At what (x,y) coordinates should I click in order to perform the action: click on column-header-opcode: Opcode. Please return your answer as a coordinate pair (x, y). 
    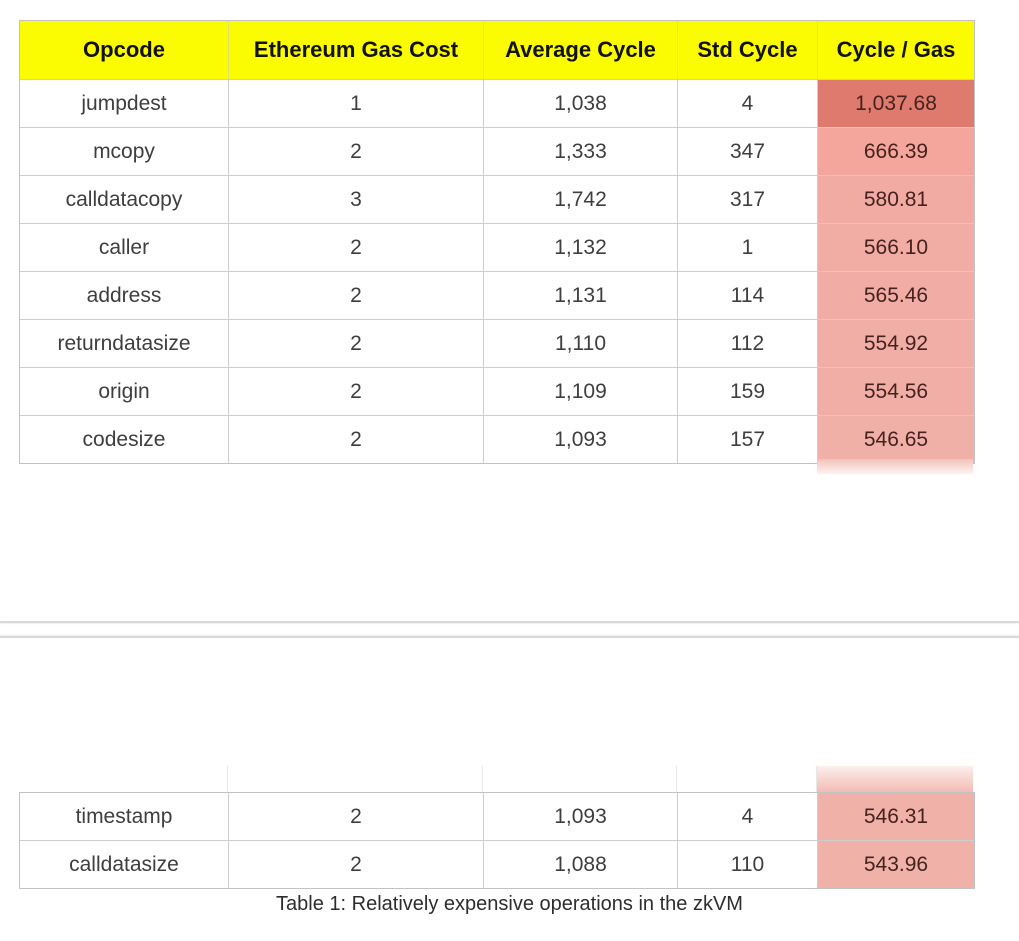
    Looking at the image, I should click on (124, 50).